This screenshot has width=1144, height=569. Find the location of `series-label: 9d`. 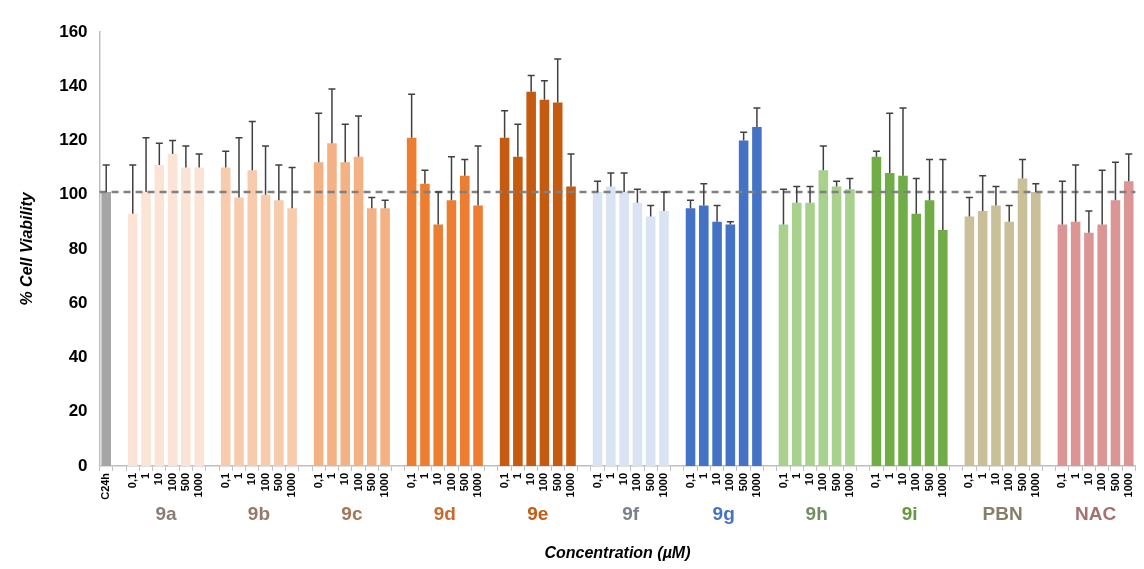

series-label: 9d is located at coordinates (444, 514).